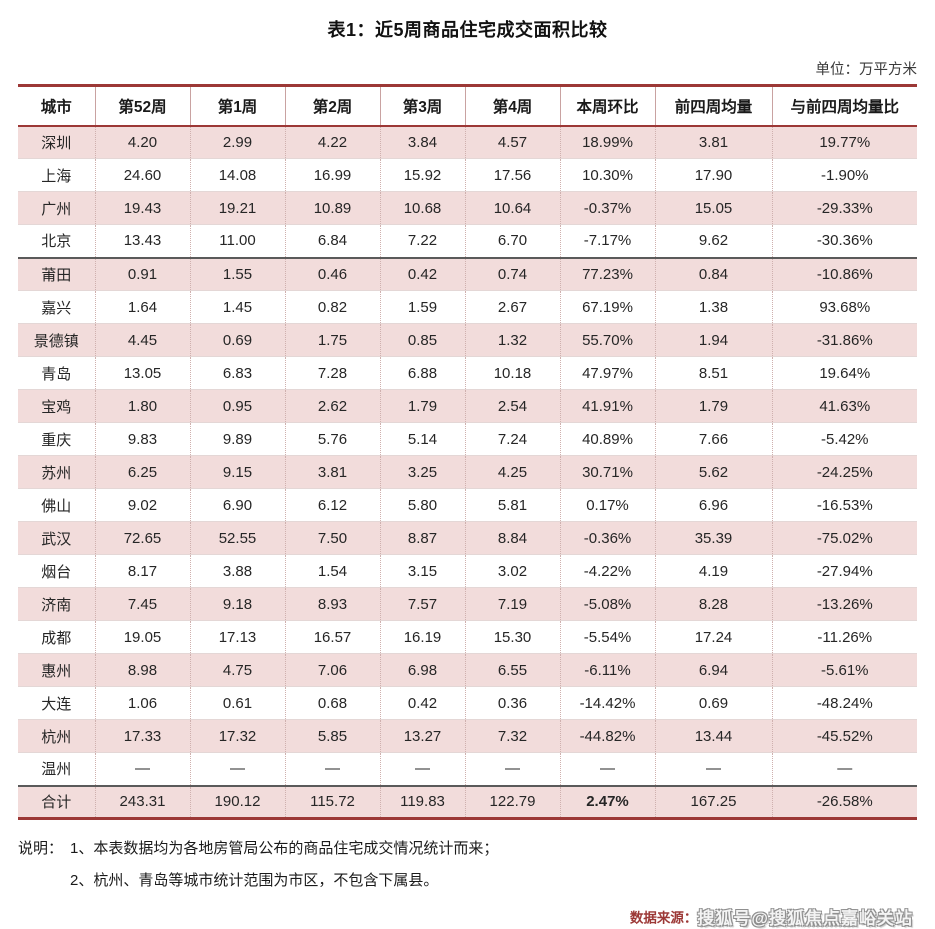  What do you see at coordinates (607, 472) in the screenshot?
I see `table-cell: 30.71%` at bounding box center [607, 472].